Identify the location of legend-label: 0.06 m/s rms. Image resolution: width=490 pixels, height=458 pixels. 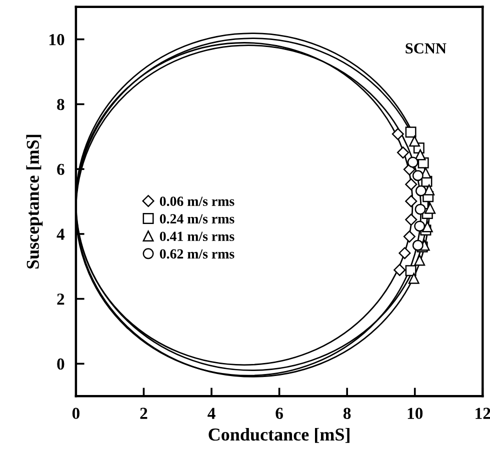
(197, 201).